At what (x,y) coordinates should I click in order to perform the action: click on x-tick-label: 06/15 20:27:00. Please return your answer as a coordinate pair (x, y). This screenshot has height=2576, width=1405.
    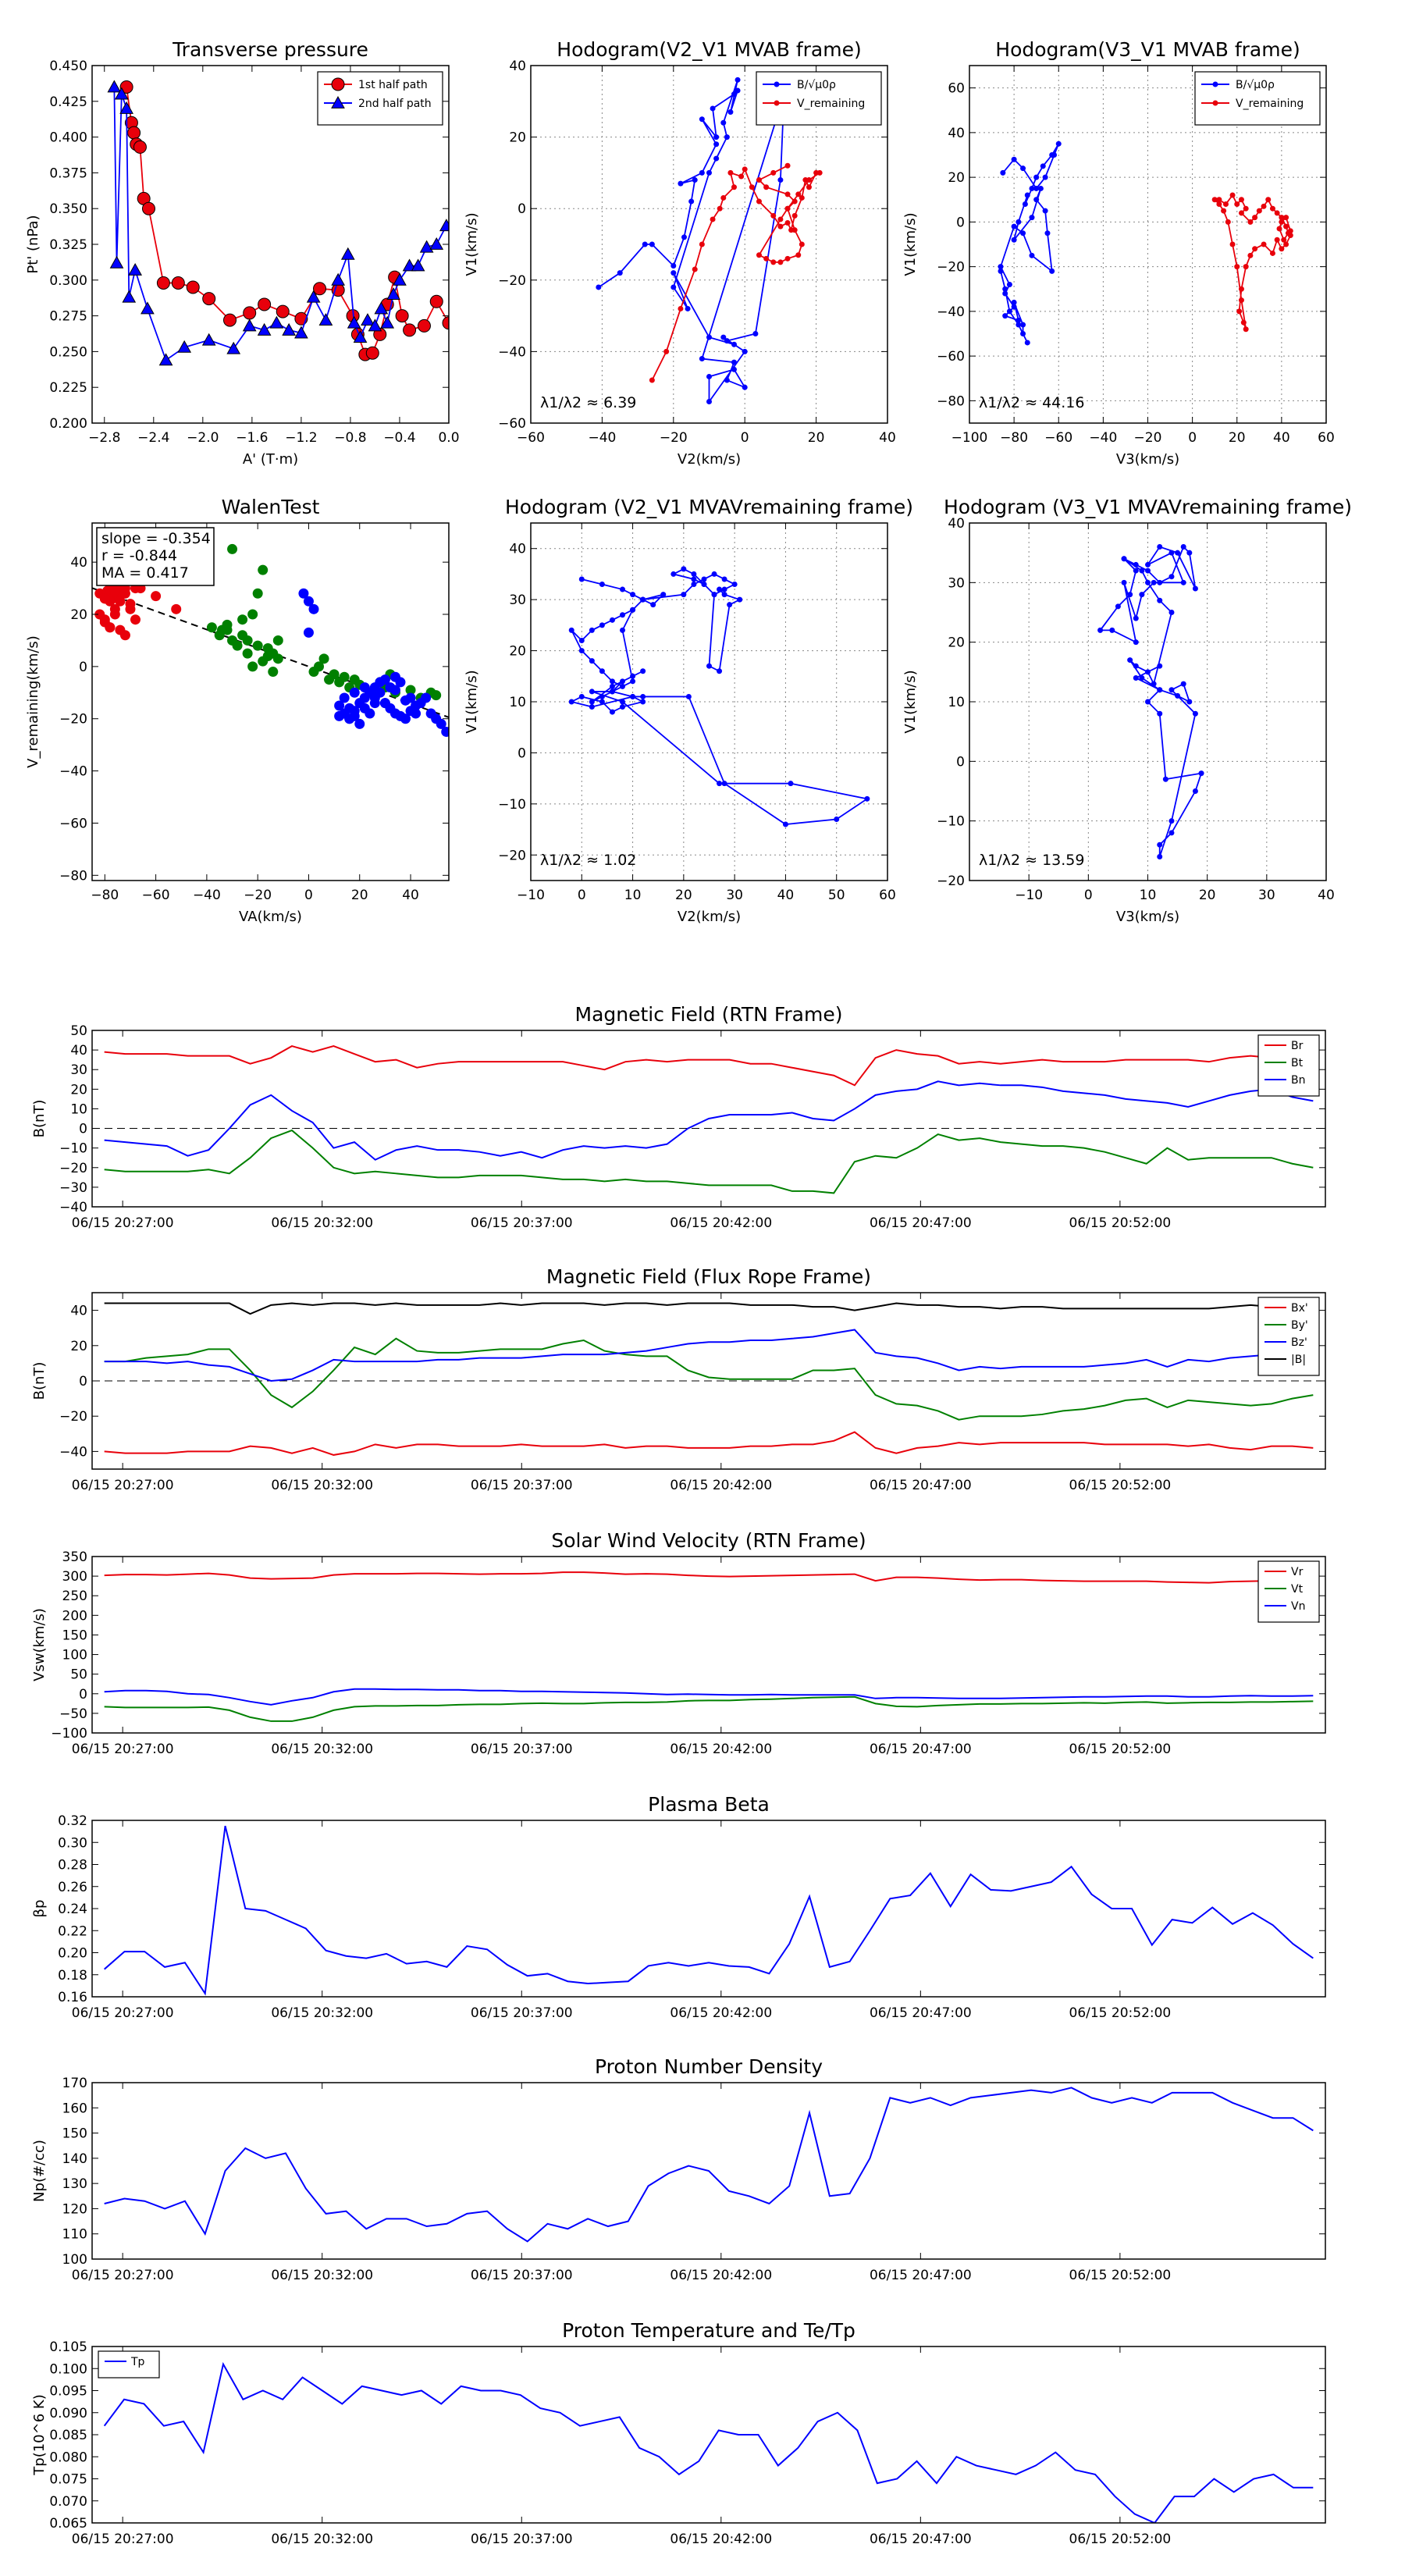
    Looking at the image, I should click on (123, 1223).